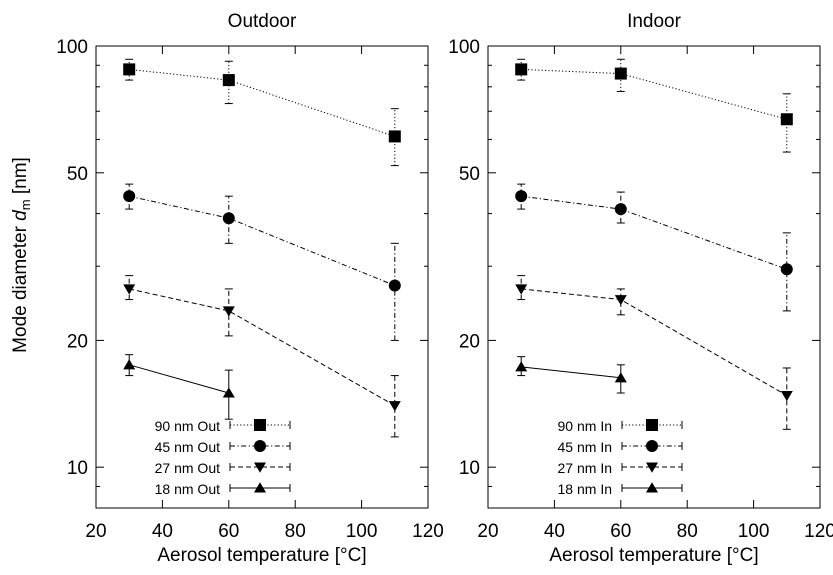  Describe the element at coordinates (585, 468) in the screenshot. I see `legend-label: 27 nm In` at that location.